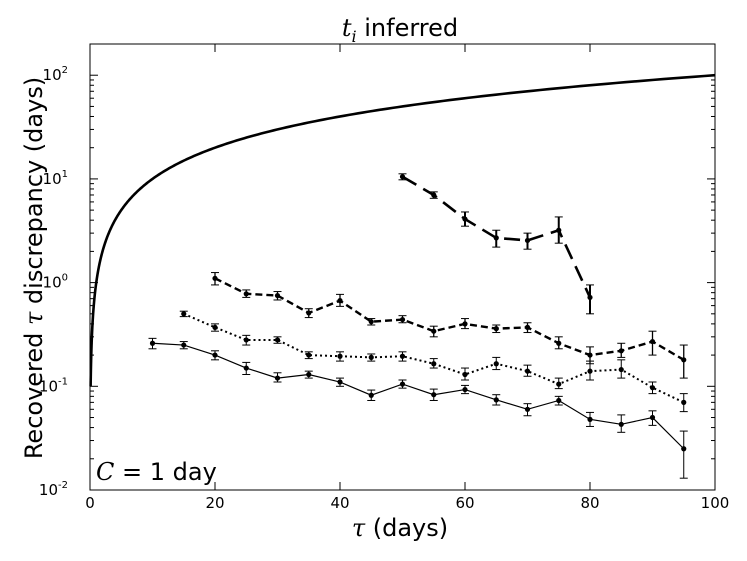 The image size is (747, 561). I want to click on x-tick-label: 40, so click(339, 503).